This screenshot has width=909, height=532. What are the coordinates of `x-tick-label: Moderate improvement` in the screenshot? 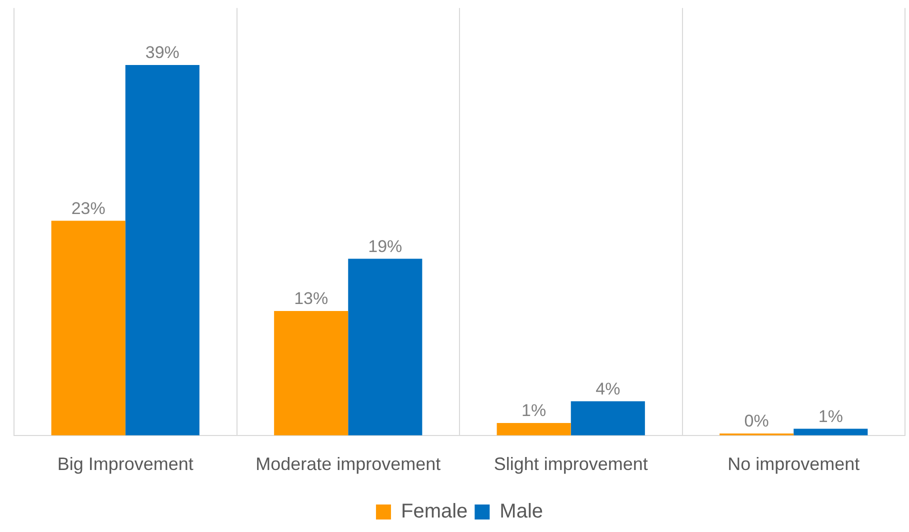 It's located at (348, 464).